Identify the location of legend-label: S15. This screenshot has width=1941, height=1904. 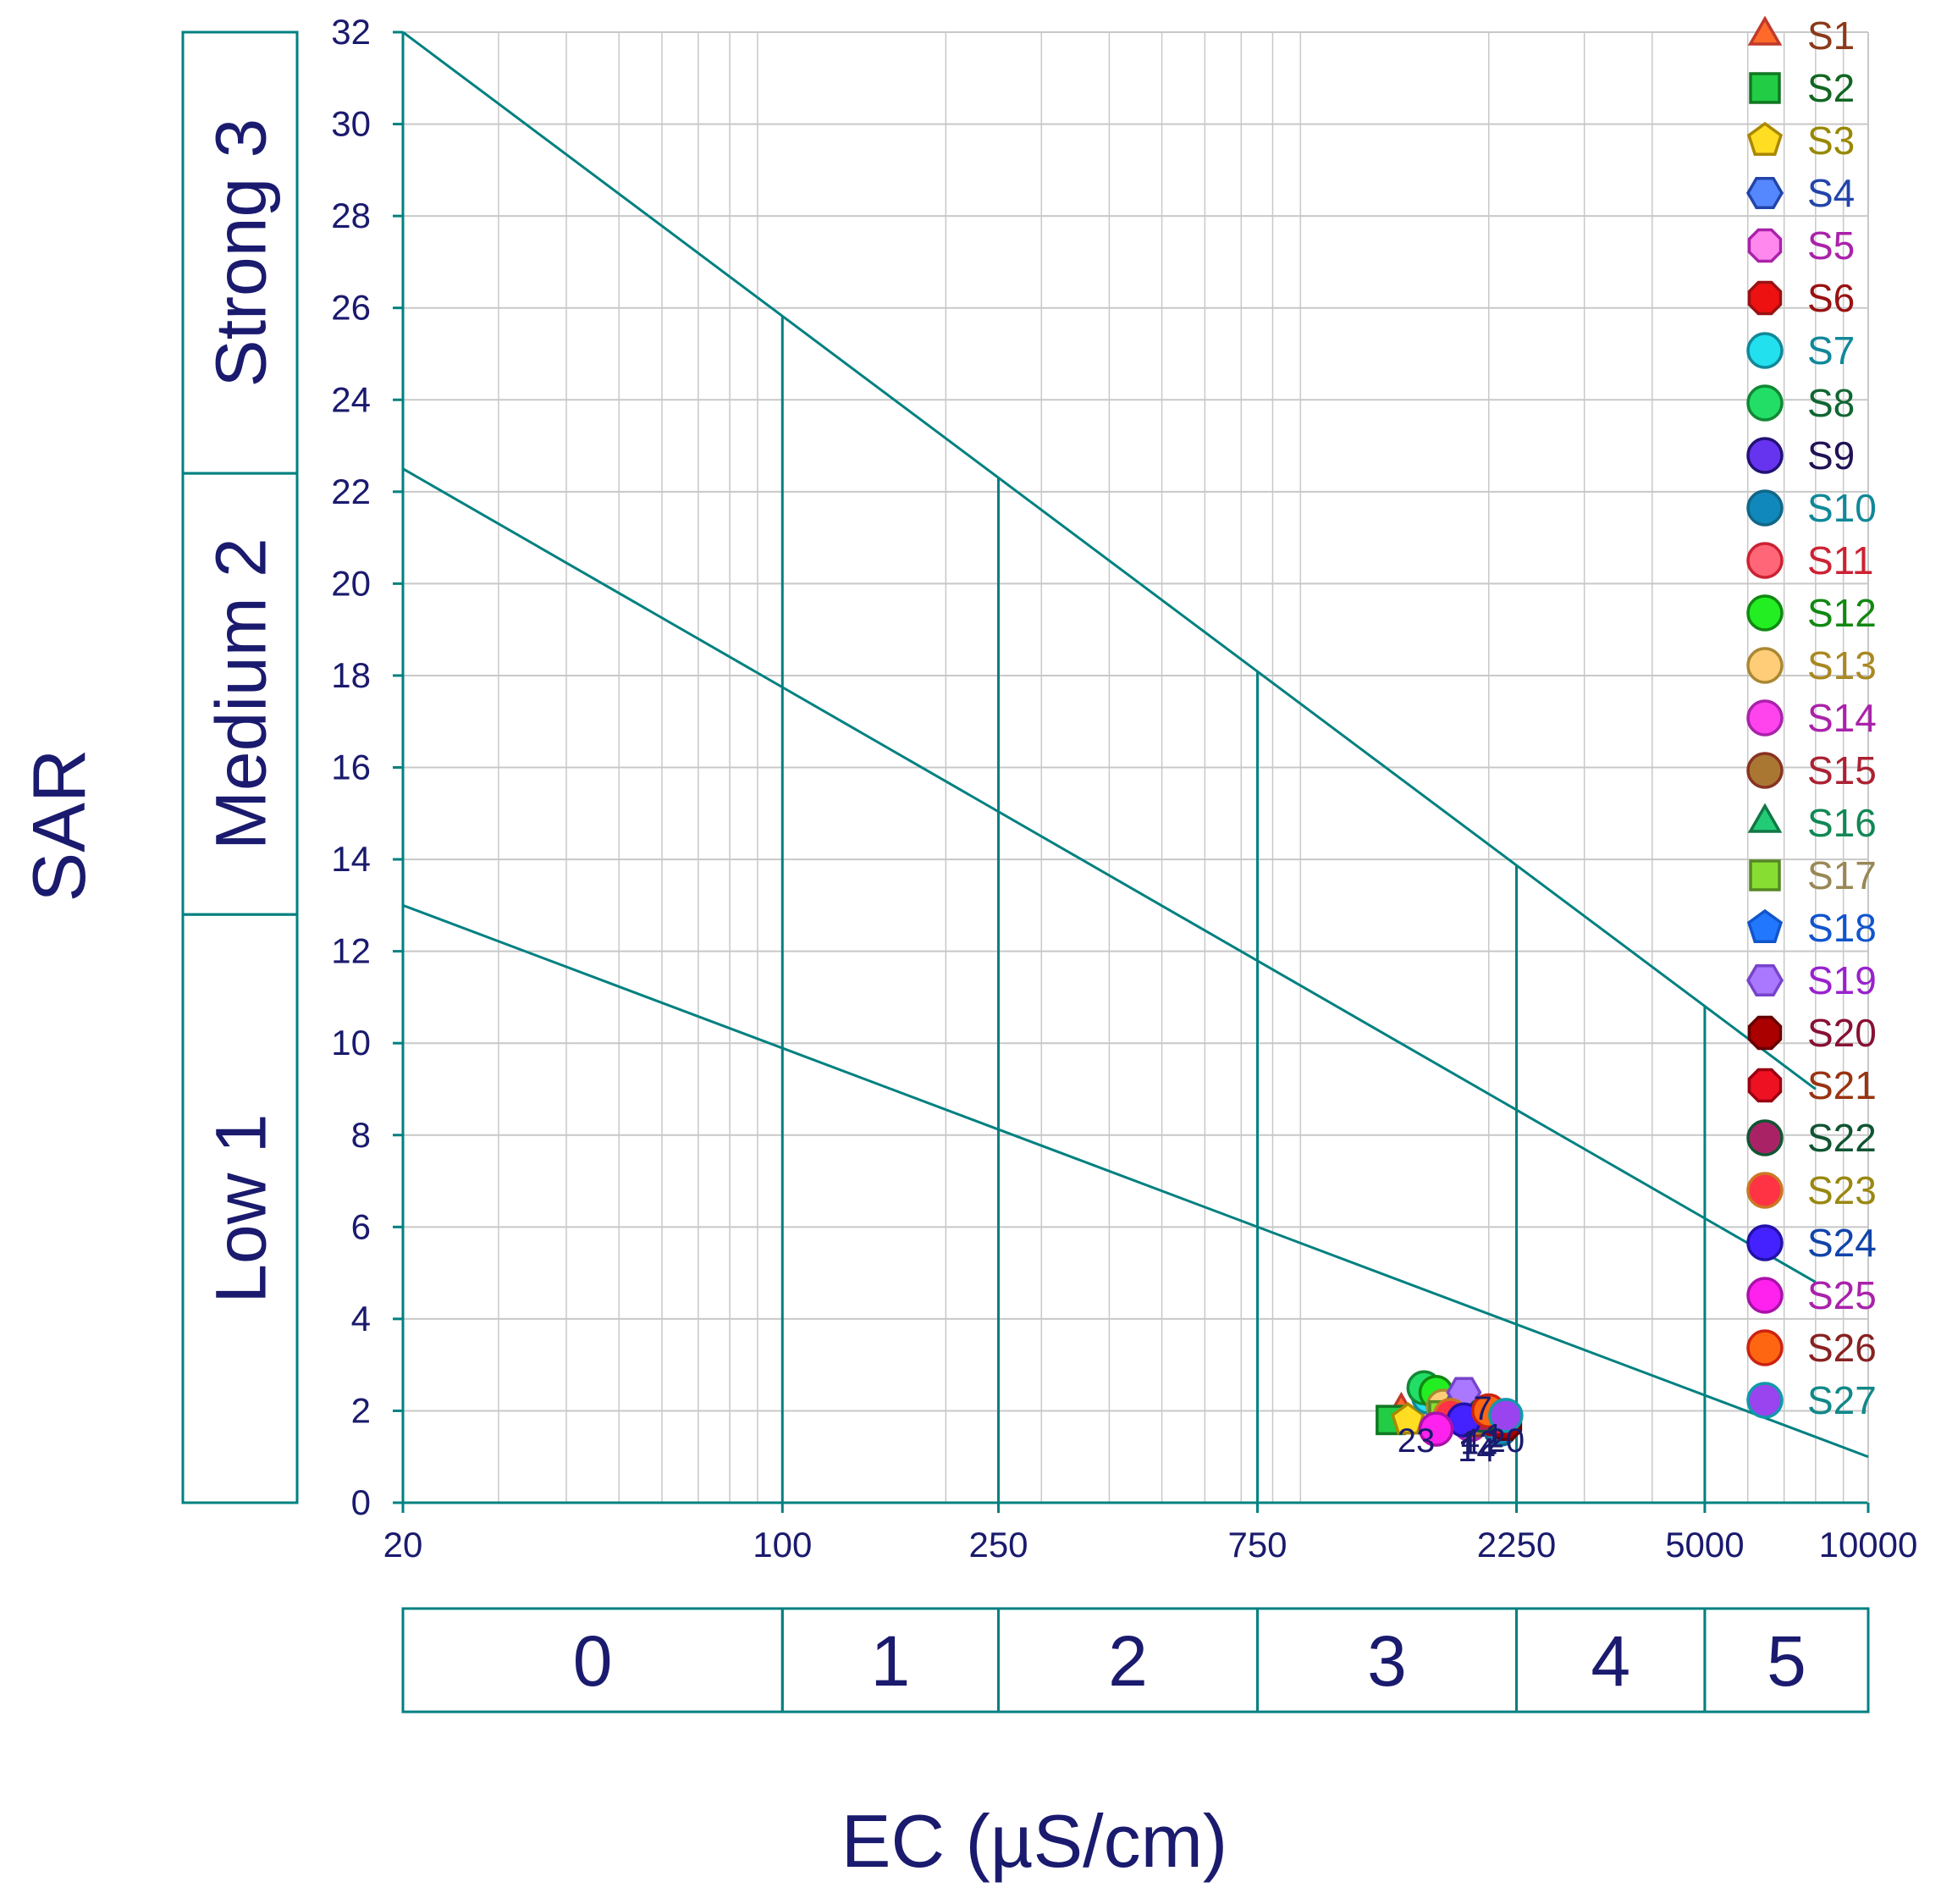
(1842, 770).